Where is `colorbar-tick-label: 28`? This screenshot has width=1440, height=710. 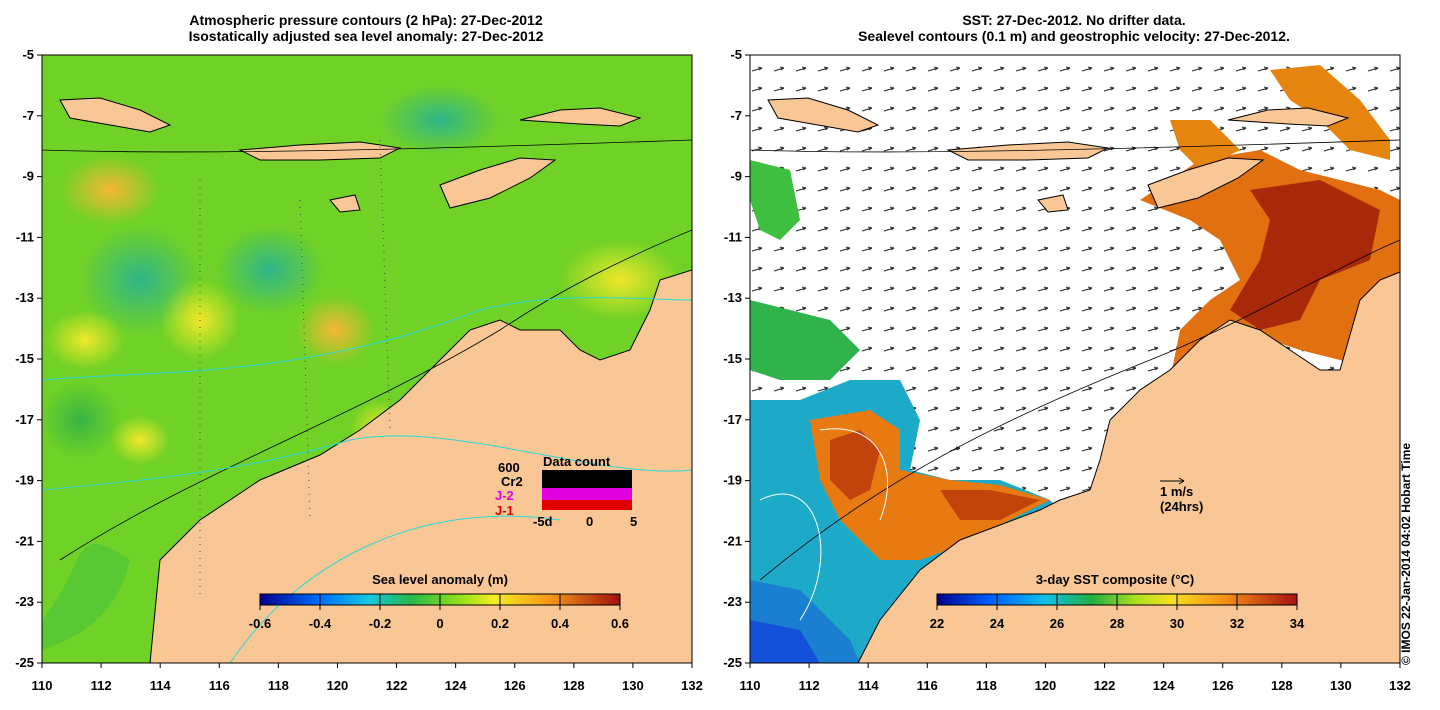 colorbar-tick-label: 28 is located at coordinates (1117, 623).